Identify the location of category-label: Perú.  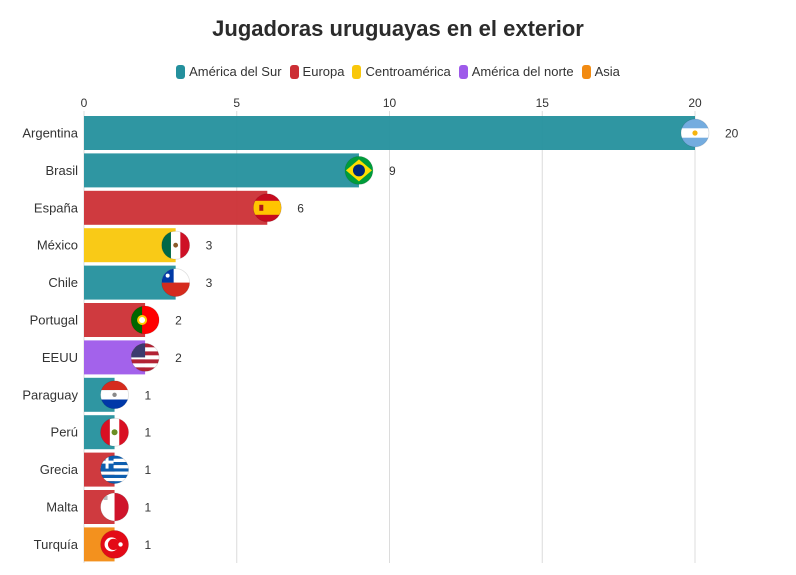
(64, 432).